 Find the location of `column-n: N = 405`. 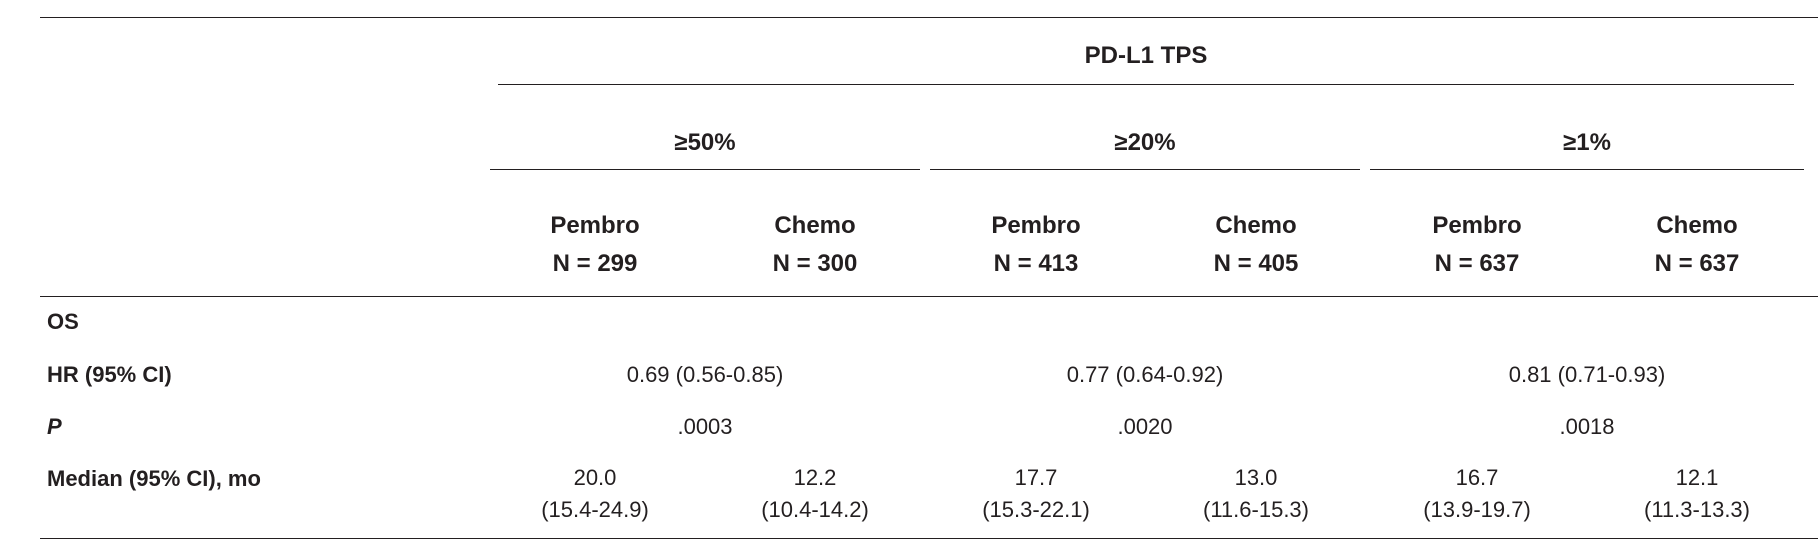

column-n: N = 405 is located at coordinates (1256, 263).